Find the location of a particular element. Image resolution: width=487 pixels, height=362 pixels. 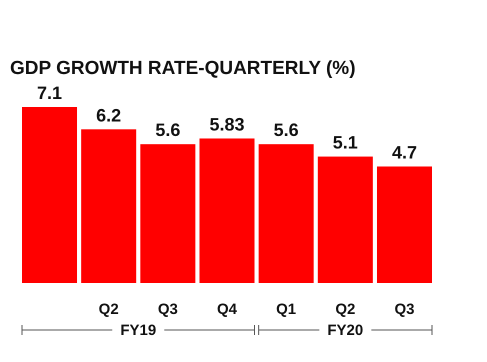

data-label: 6.2 is located at coordinates (109, 115).